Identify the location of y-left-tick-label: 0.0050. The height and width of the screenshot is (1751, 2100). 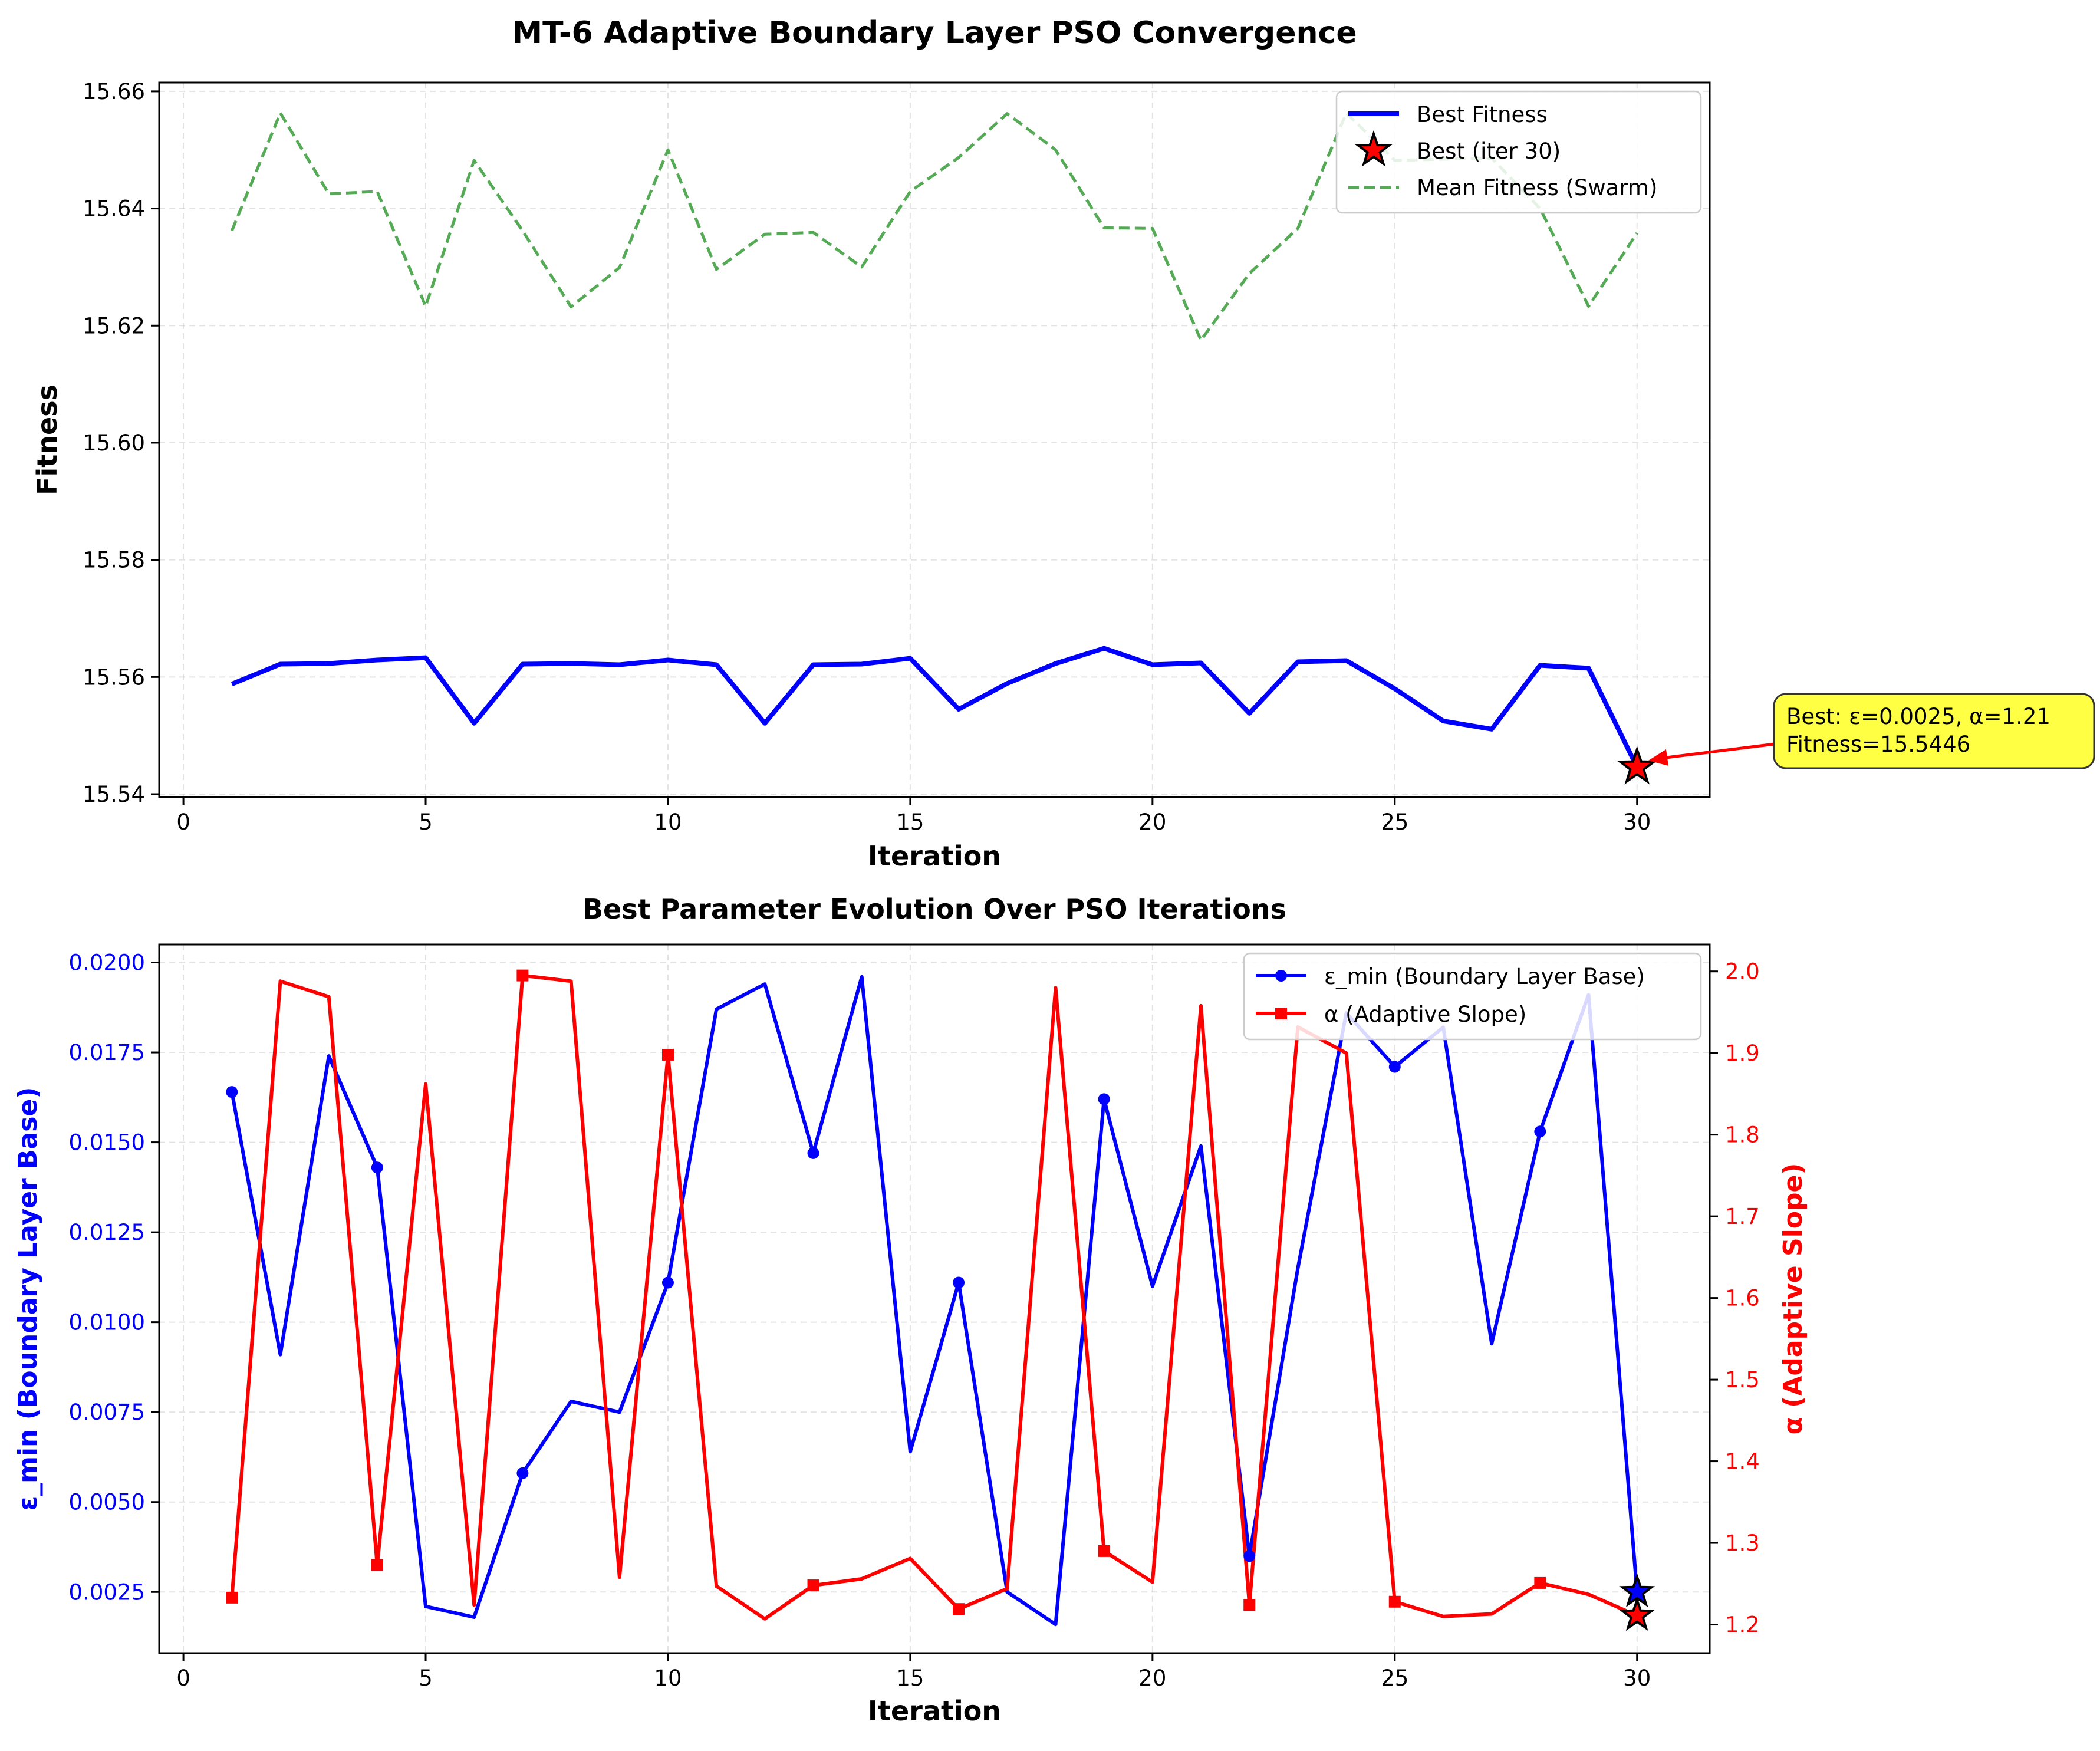
(107, 1502).